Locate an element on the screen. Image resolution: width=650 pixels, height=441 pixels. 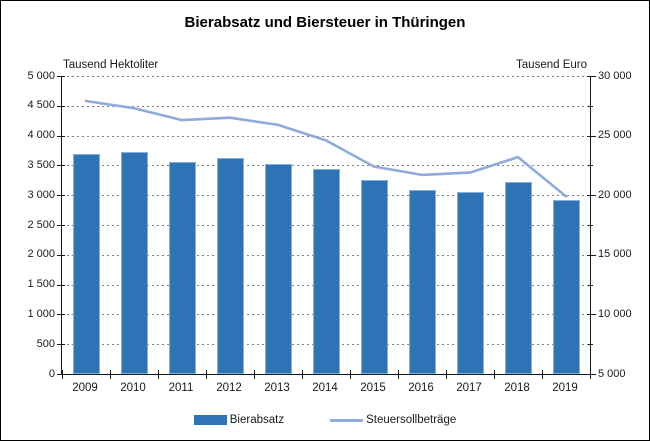
bar-2012 is located at coordinates (230, 265).